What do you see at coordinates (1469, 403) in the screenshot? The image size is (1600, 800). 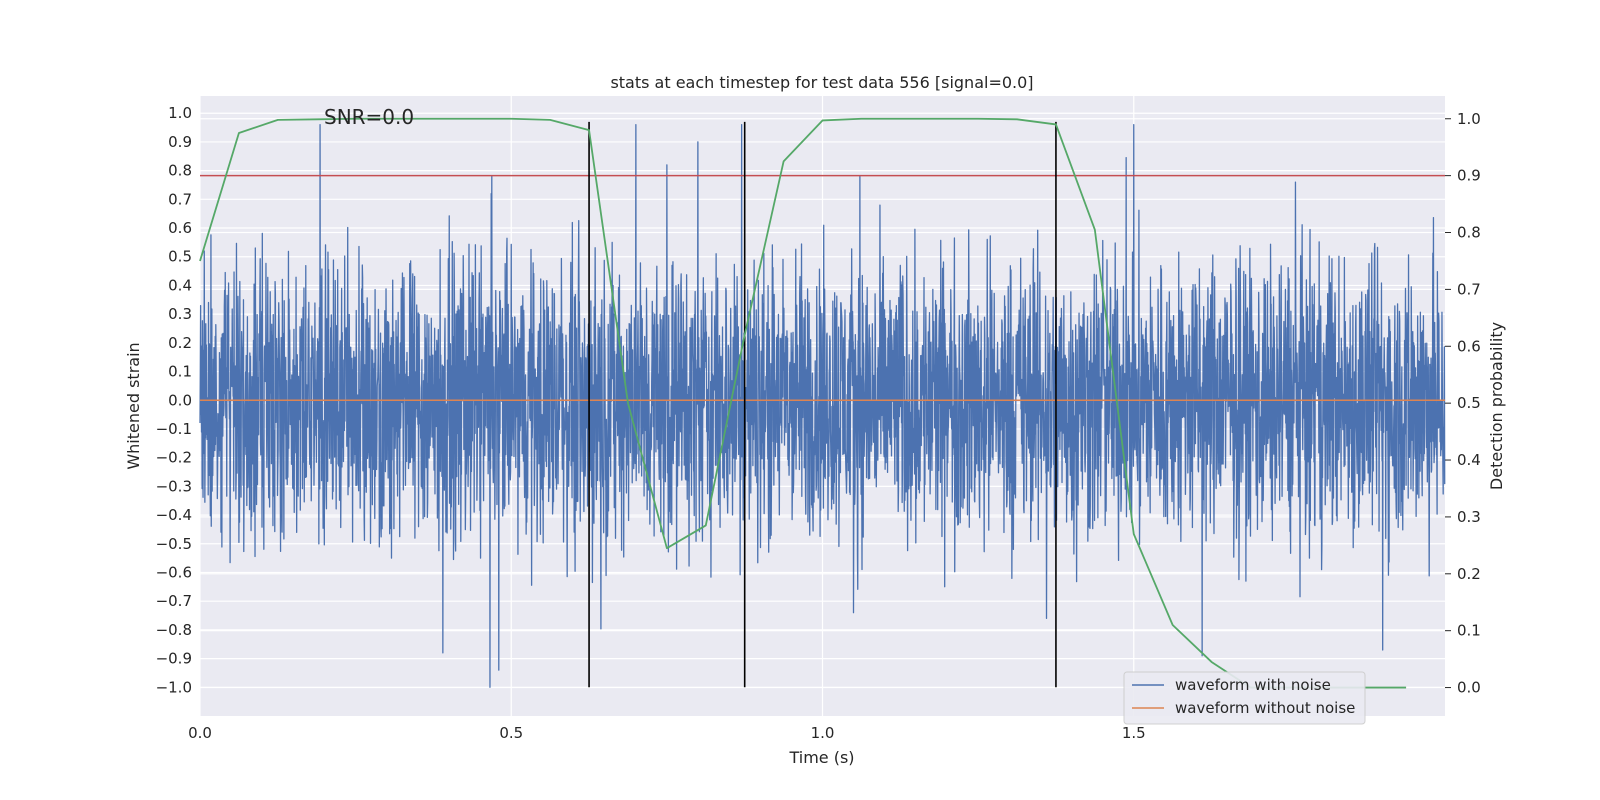 I see `y-tick-label-right: 0.5` at bounding box center [1469, 403].